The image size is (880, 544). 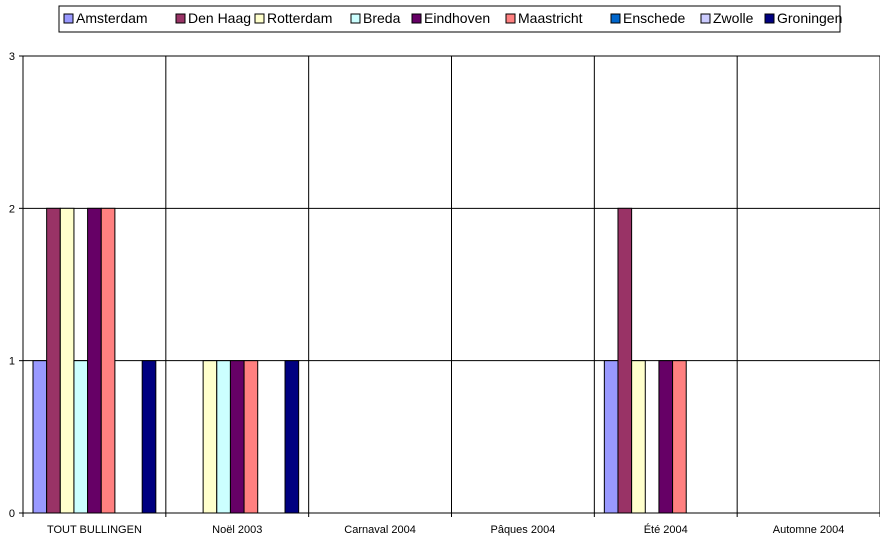 What do you see at coordinates (251, 437) in the screenshot?
I see `bar-maastricht-noel-2003` at bounding box center [251, 437].